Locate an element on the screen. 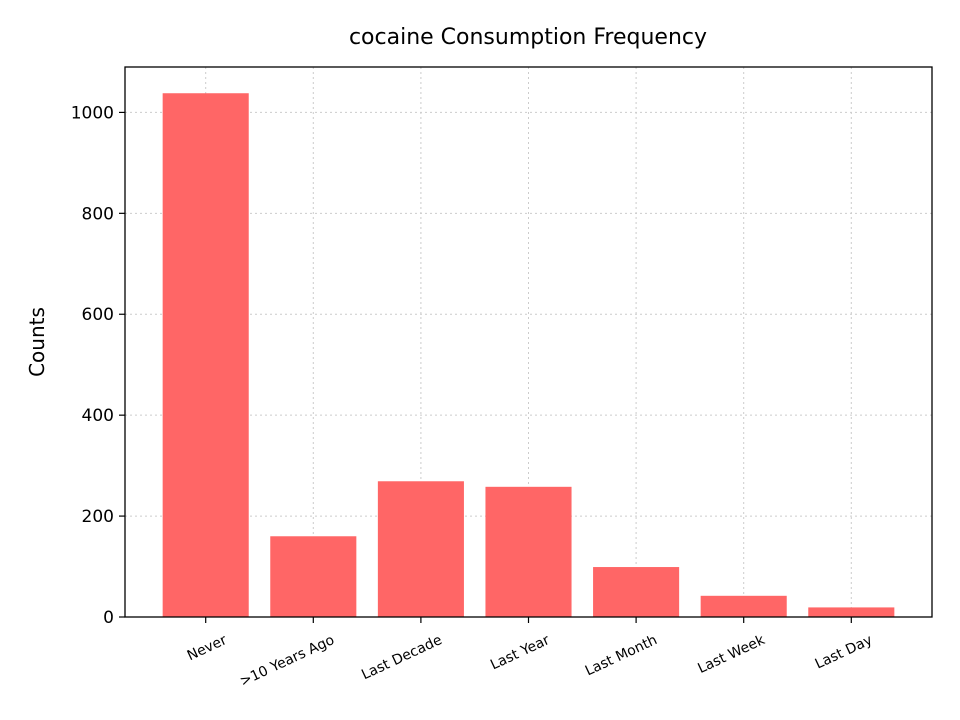  y-tick-label: 800 is located at coordinates (98, 214).